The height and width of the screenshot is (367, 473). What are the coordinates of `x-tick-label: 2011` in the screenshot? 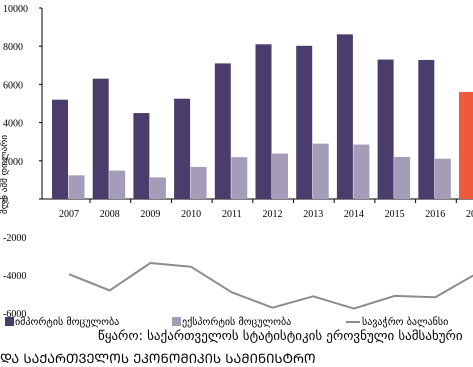 It's located at (232, 214).